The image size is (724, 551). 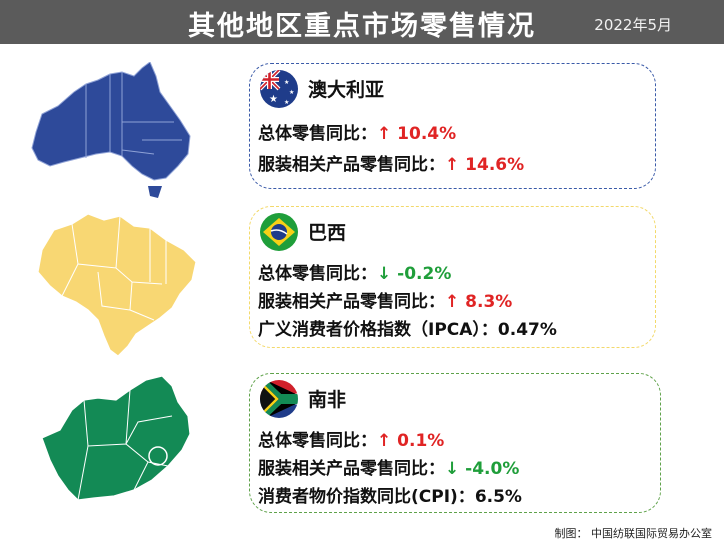 What do you see at coordinates (492, 469) in the screenshot?
I see `apparel-retail-value: -4.0%` at bounding box center [492, 469].